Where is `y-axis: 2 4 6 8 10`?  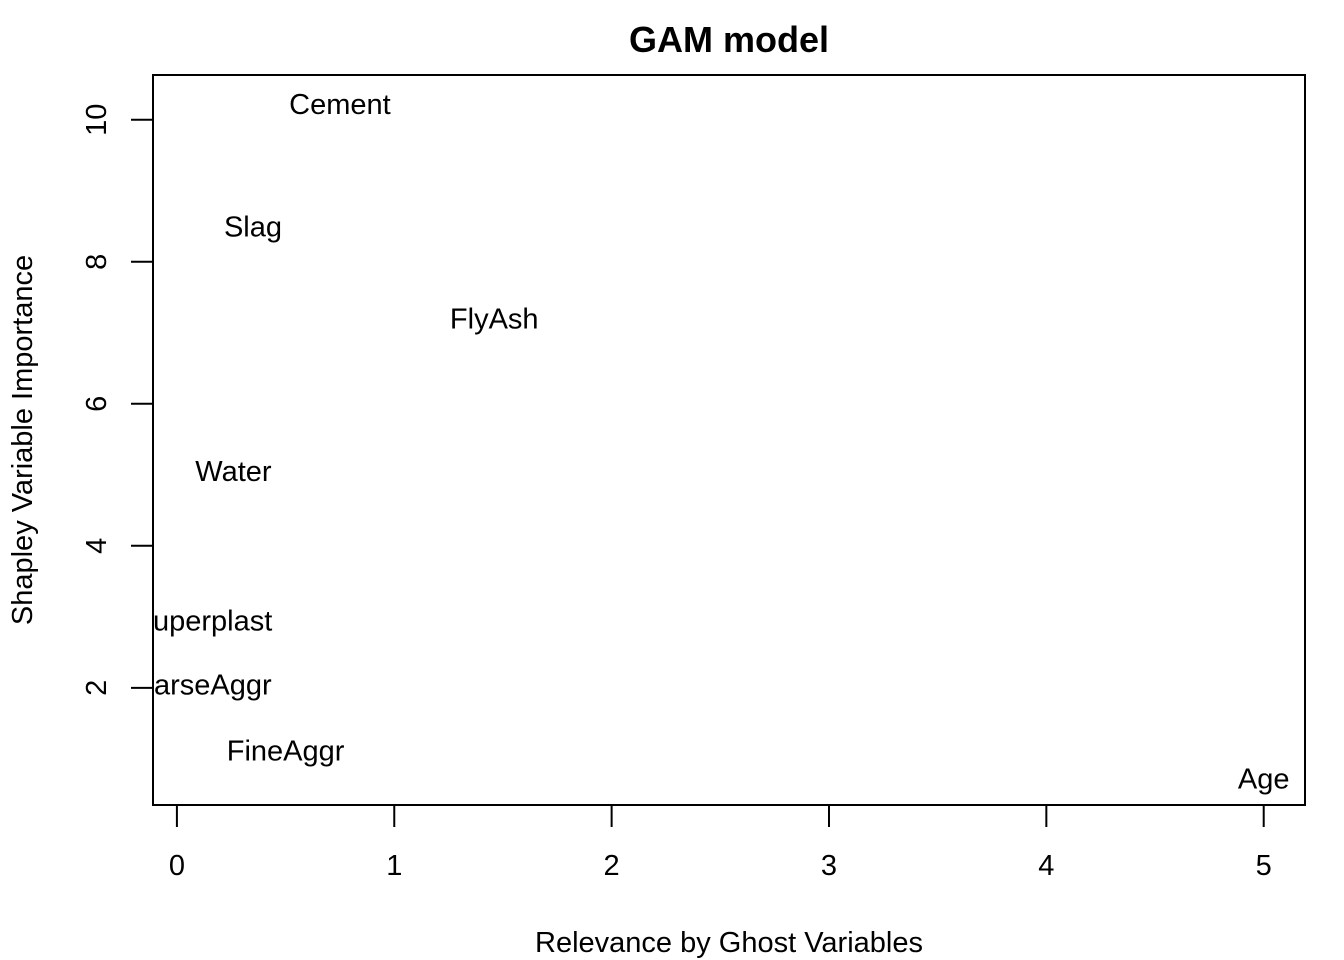
y-axis: 2 4 6 8 10 is located at coordinates (117, 400).